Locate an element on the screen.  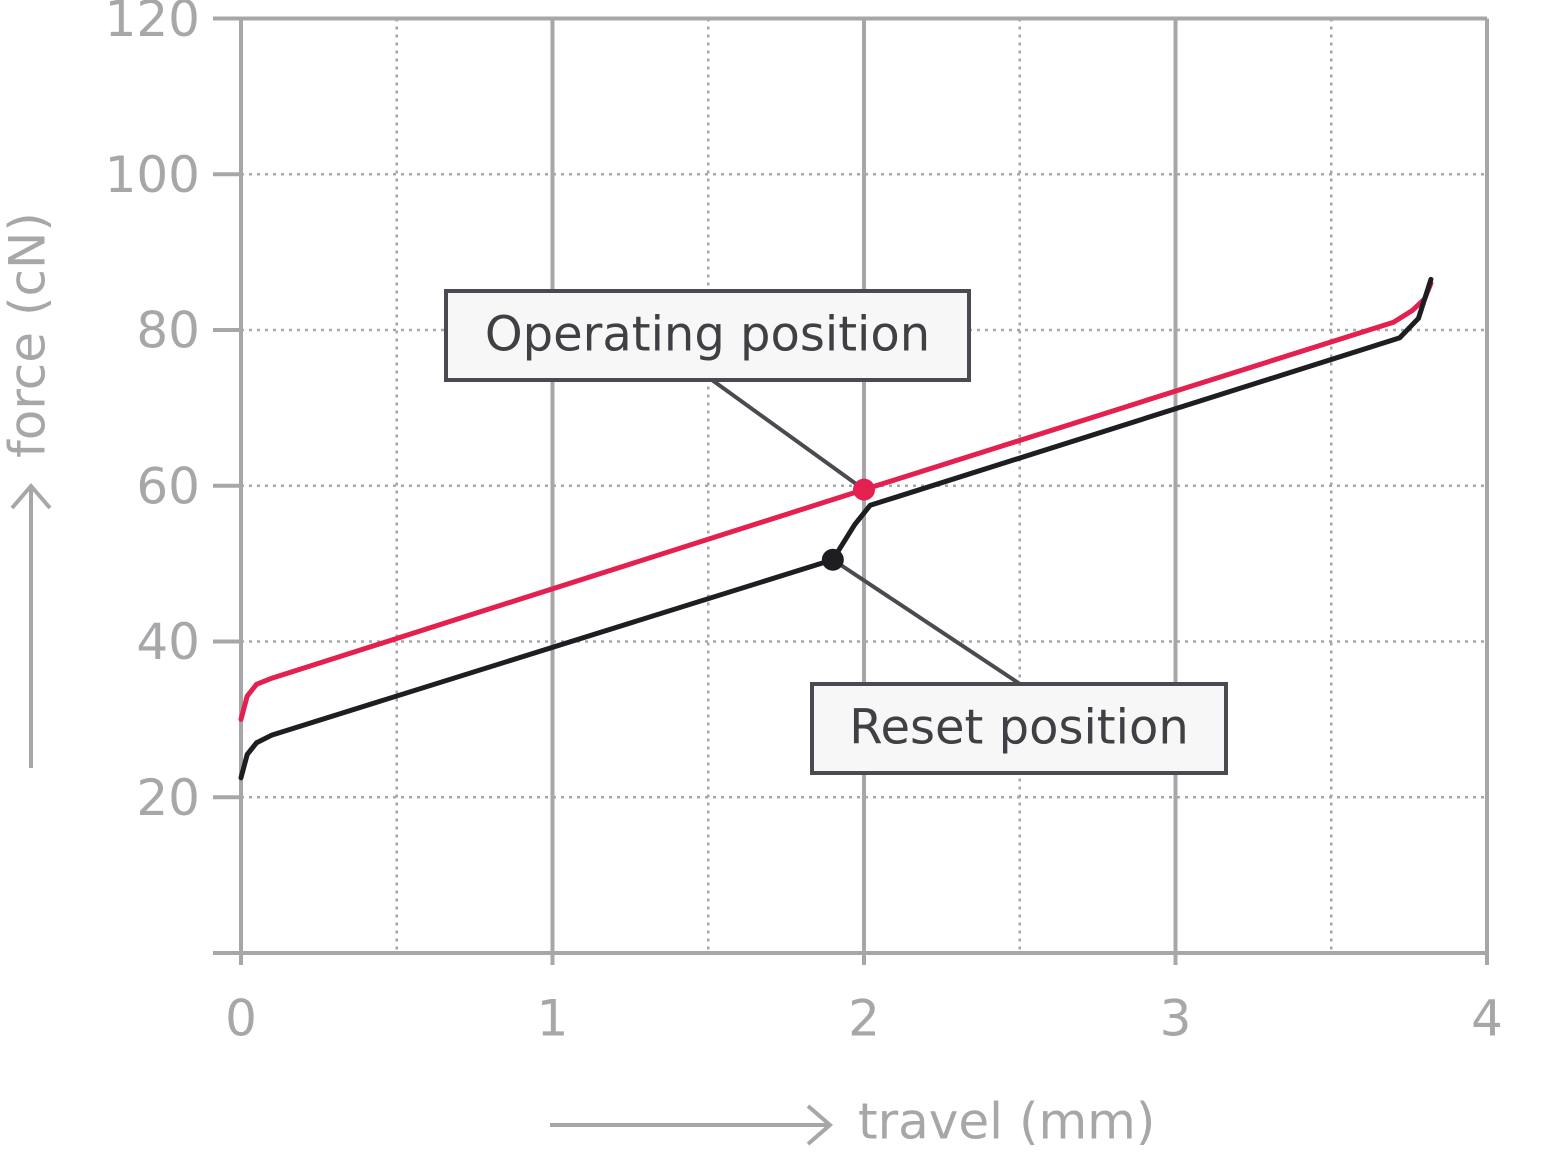
y-tick-label: 40 is located at coordinates (168, 642).